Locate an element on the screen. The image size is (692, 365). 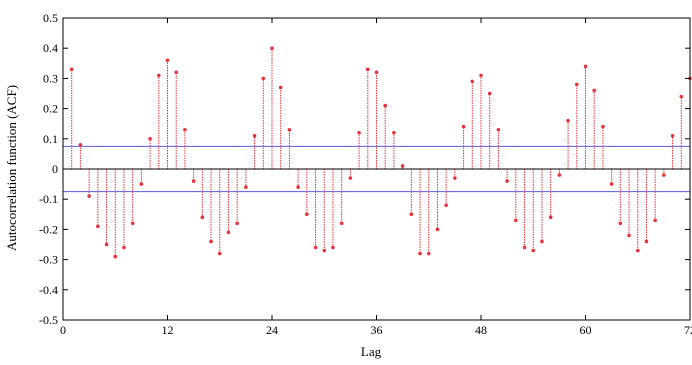
y-axis-label: Autocorrelation function (ACF) is located at coordinates (11, 168).